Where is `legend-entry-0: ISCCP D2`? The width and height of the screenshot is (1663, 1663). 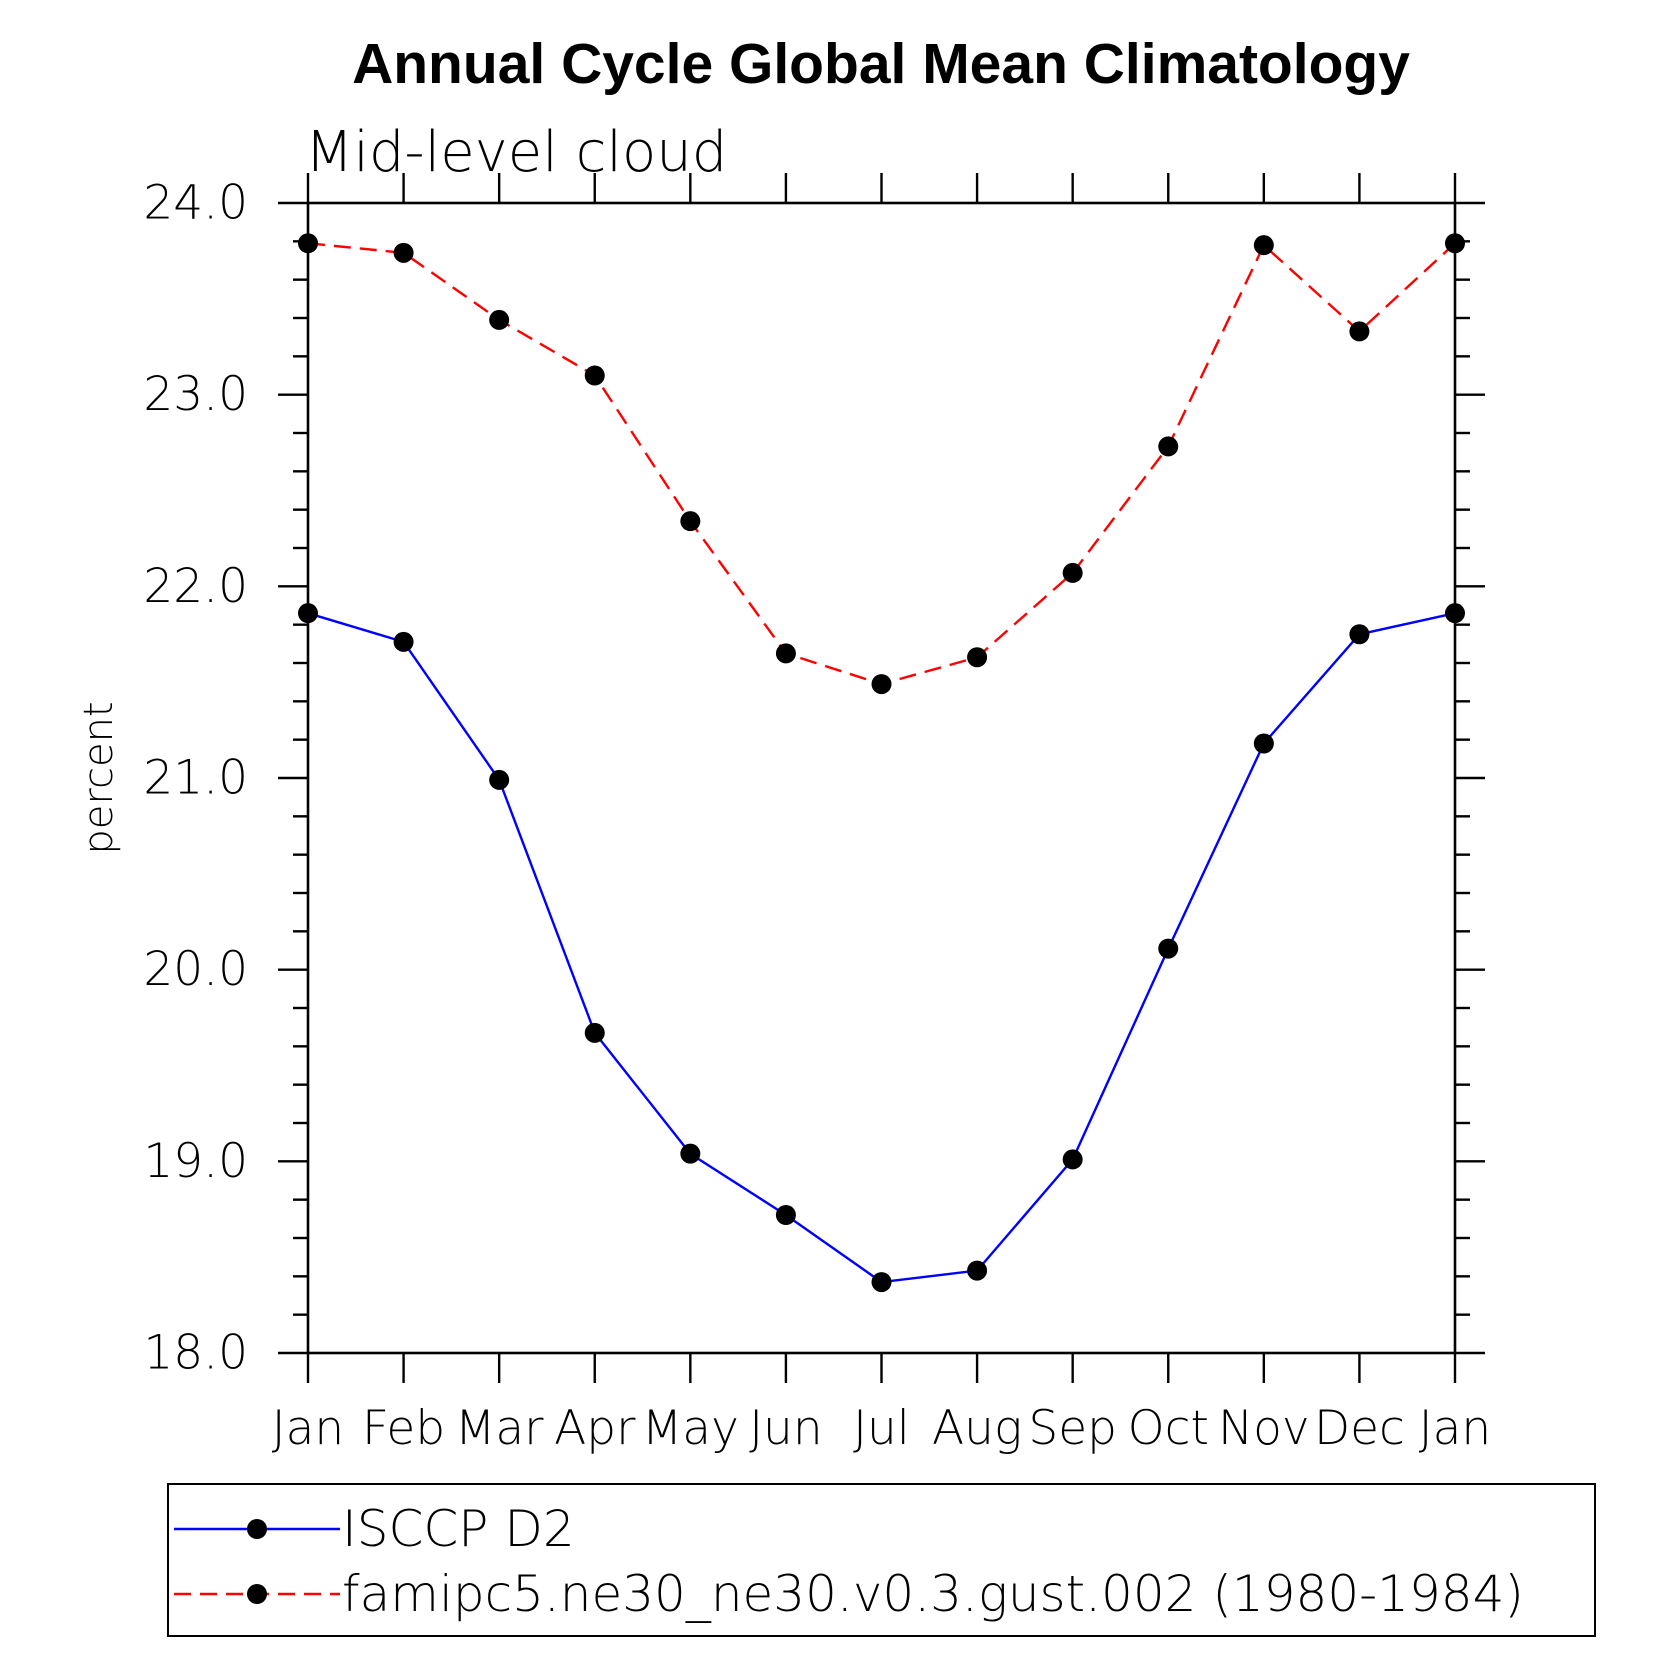 legend-entry-0: ISCCP D2 is located at coordinates (374, 1529).